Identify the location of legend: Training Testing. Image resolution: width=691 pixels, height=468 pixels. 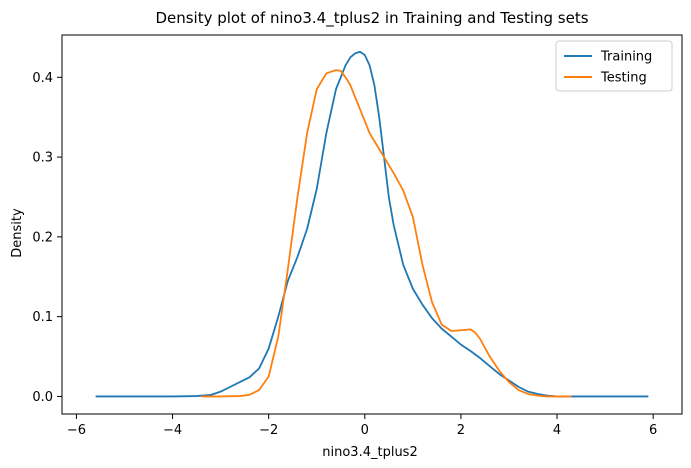
(614, 66).